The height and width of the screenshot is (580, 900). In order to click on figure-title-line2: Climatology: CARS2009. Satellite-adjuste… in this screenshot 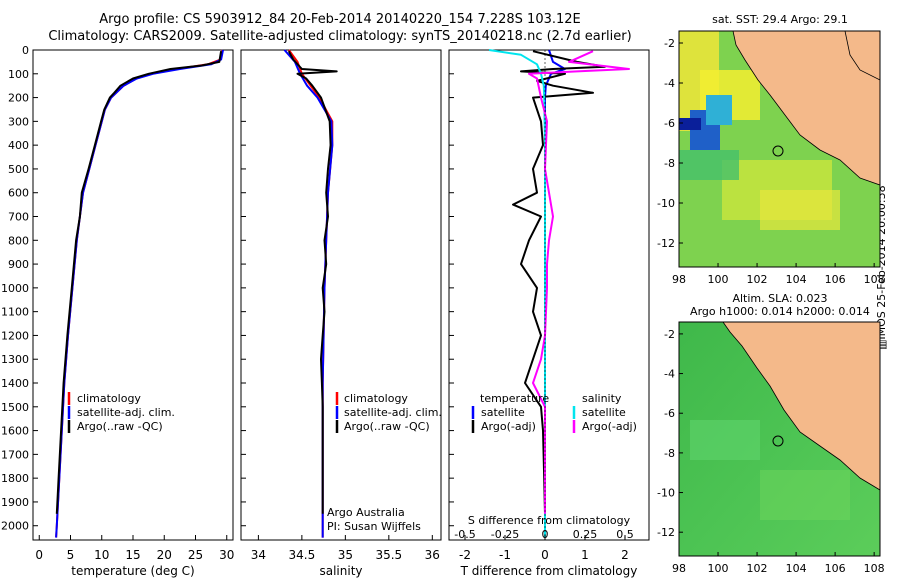, I will do `click(340, 36)`.